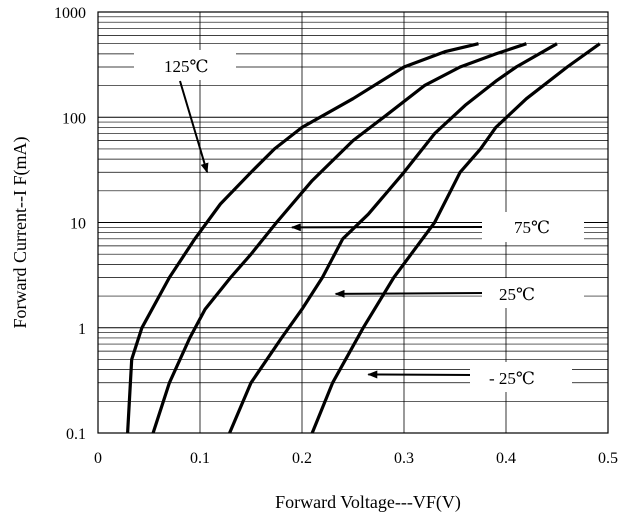  I want to click on annotation-label: 75℃, so click(532, 227).